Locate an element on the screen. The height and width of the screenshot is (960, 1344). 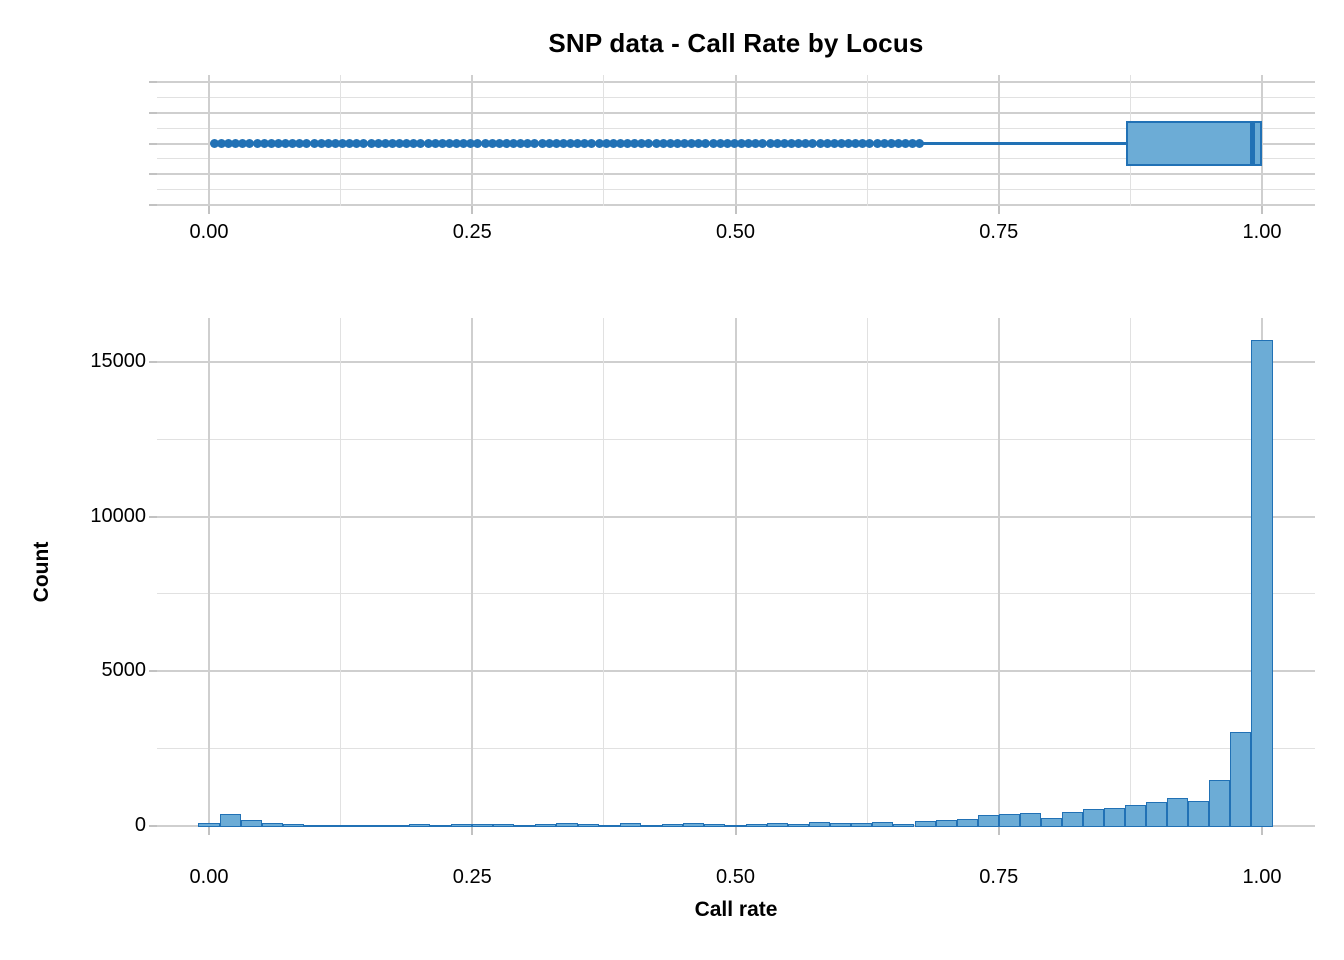
whisker-line is located at coordinates (1023, 143).